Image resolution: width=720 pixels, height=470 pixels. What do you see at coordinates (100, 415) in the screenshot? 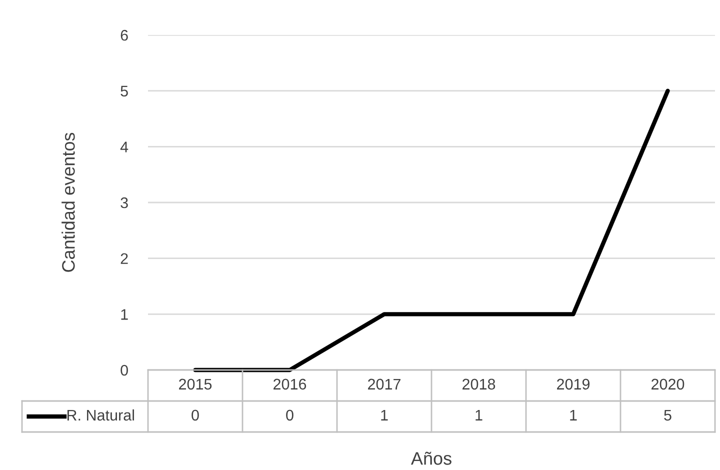
I see `legend-label: R. Natural` at bounding box center [100, 415].